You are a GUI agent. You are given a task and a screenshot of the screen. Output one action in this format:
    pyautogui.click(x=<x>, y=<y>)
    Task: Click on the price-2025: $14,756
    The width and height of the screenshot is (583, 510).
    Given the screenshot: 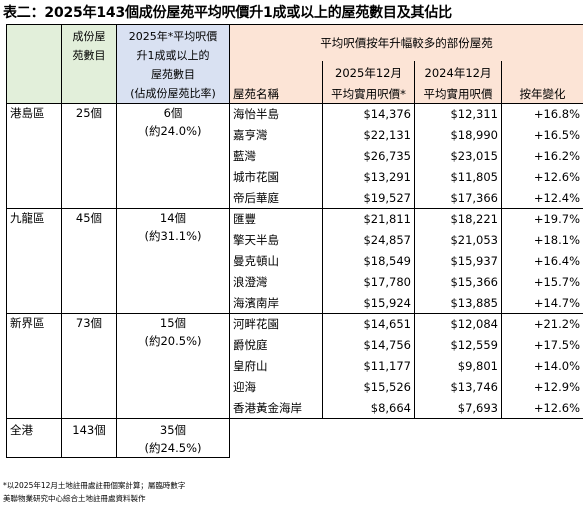 What is the action you would take?
    pyautogui.click(x=368, y=345)
    